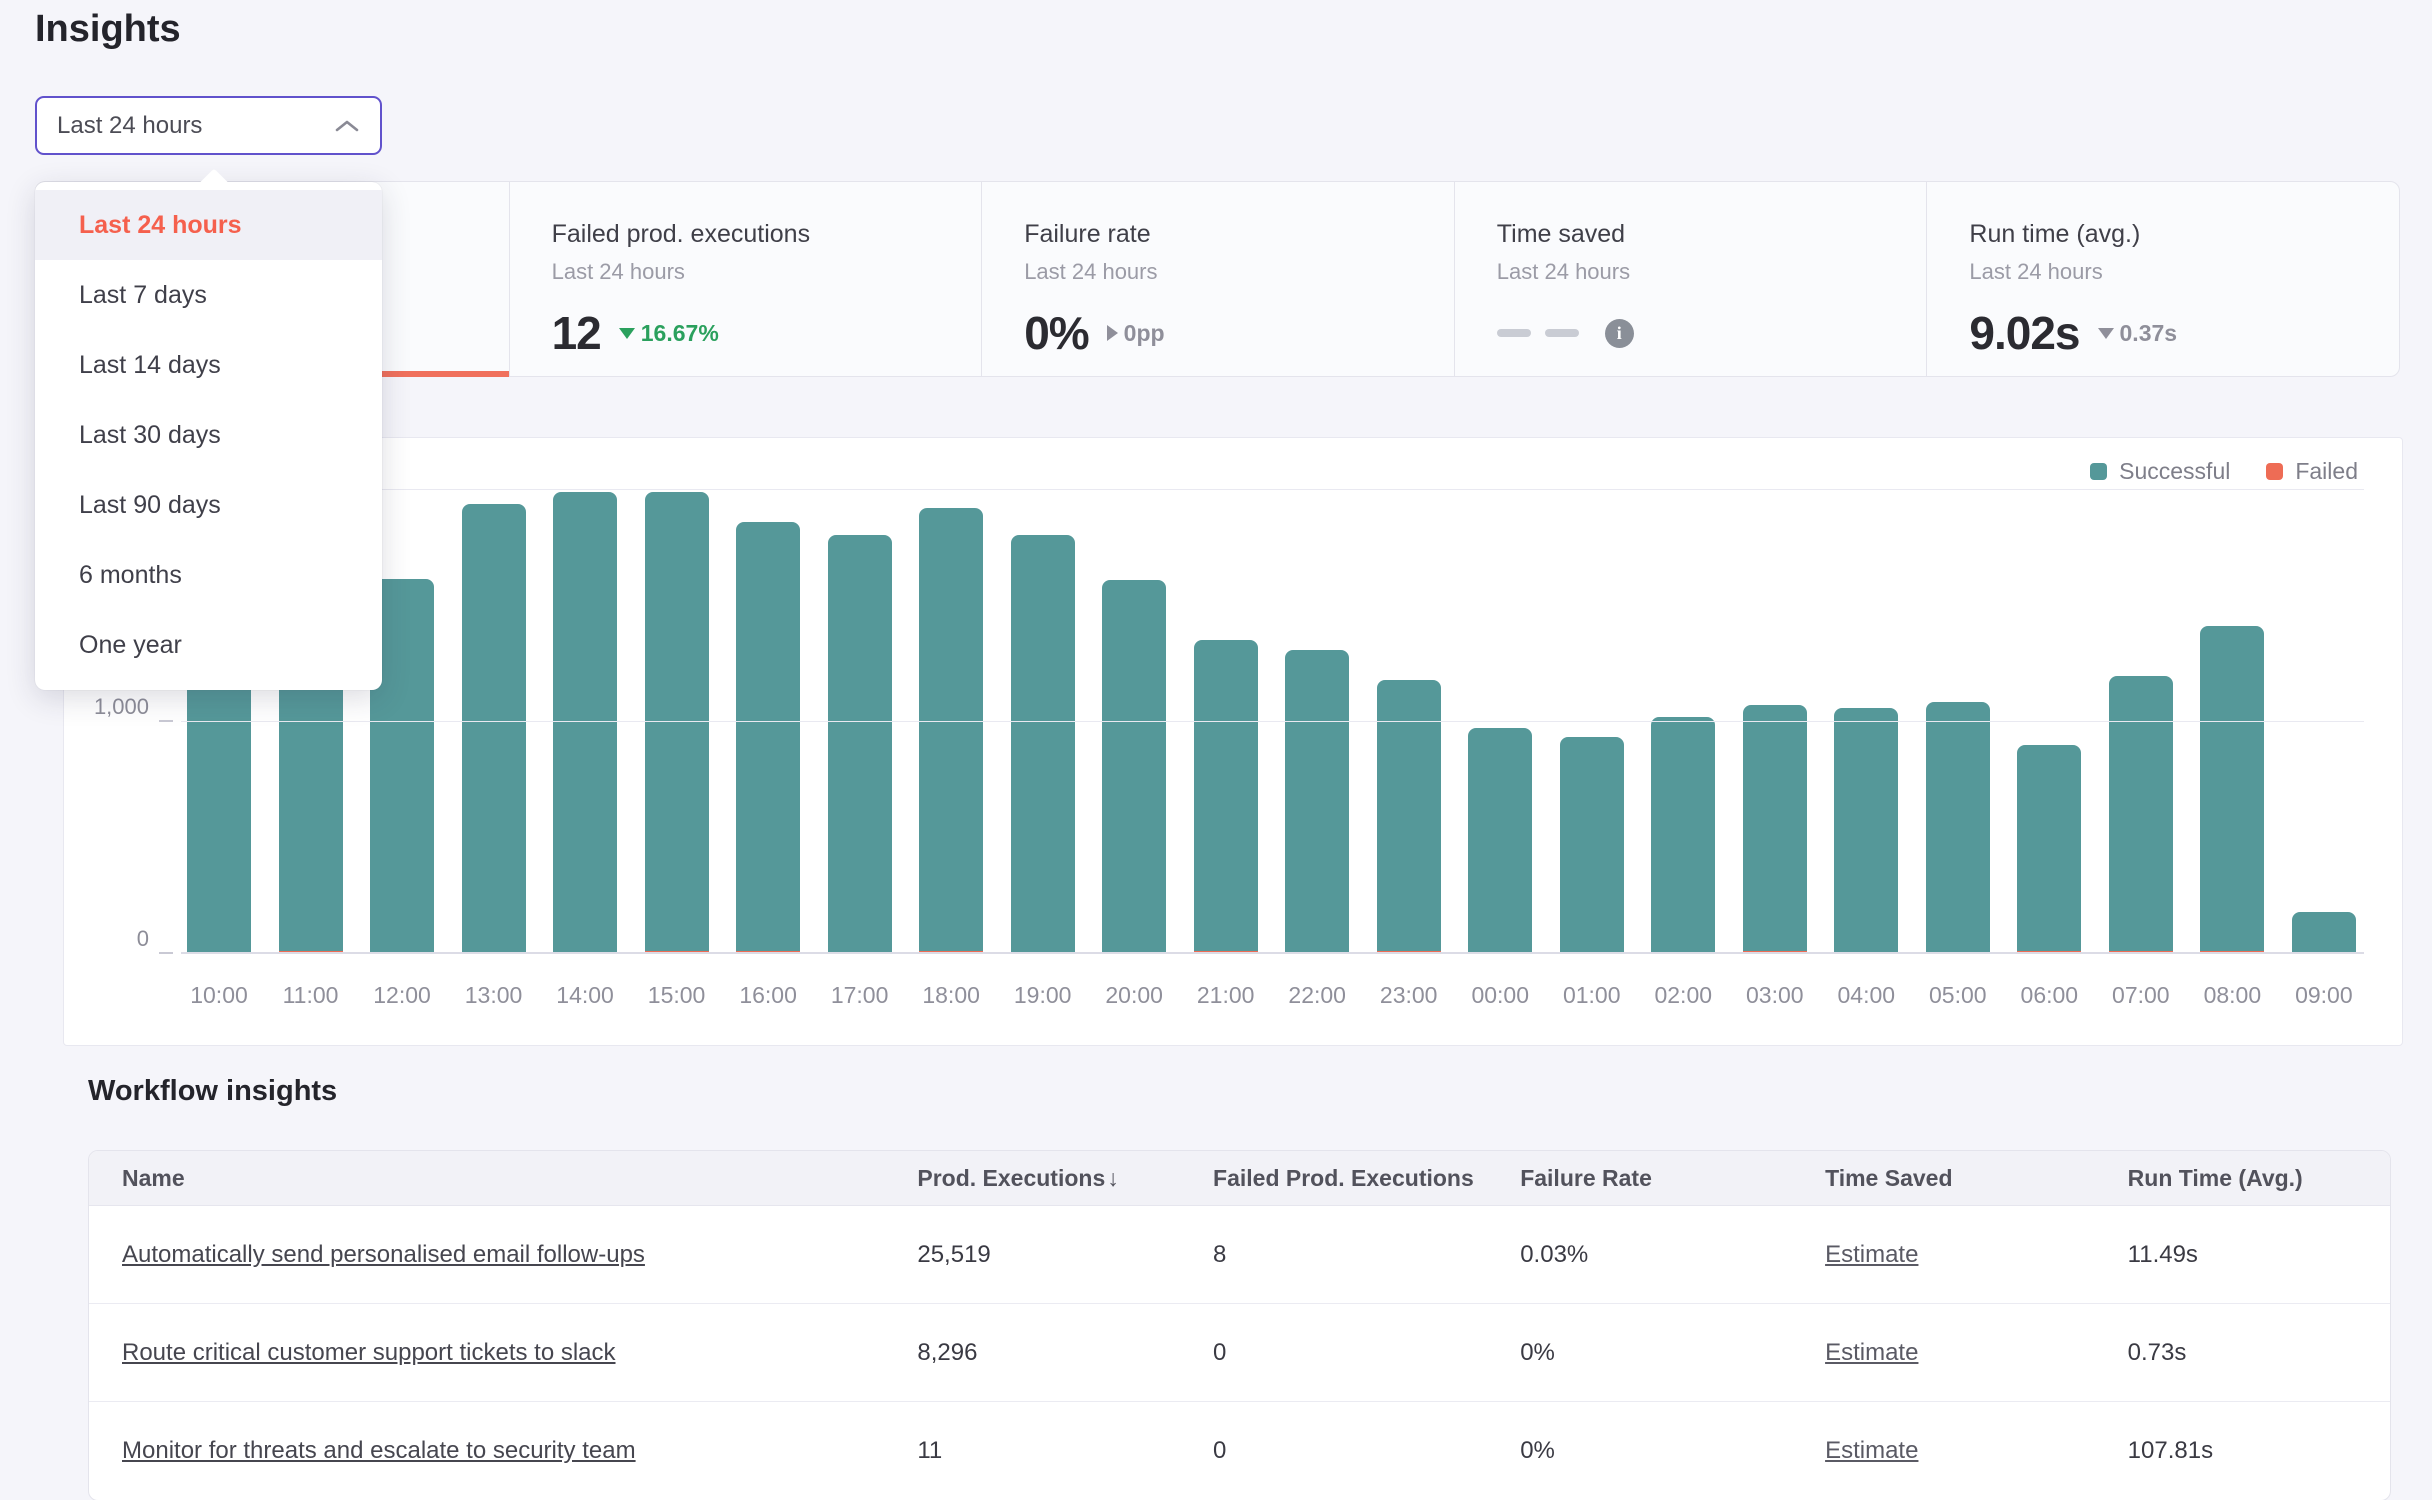  What do you see at coordinates (626, 333) in the screenshot?
I see `triangle-down-icon` at bounding box center [626, 333].